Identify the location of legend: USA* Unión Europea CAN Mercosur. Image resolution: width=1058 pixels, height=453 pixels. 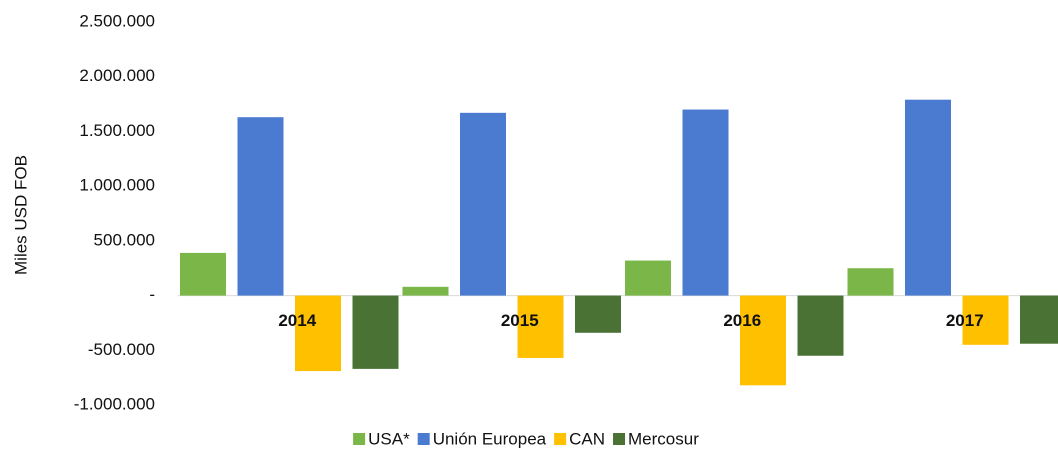
(526, 438).